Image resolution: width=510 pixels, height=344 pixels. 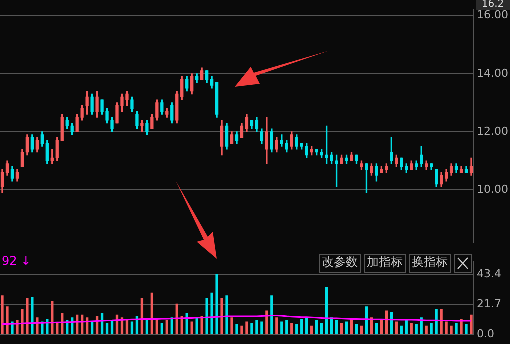 I want to click on y-tick-label: 43.4, so click(x=489, y=274).